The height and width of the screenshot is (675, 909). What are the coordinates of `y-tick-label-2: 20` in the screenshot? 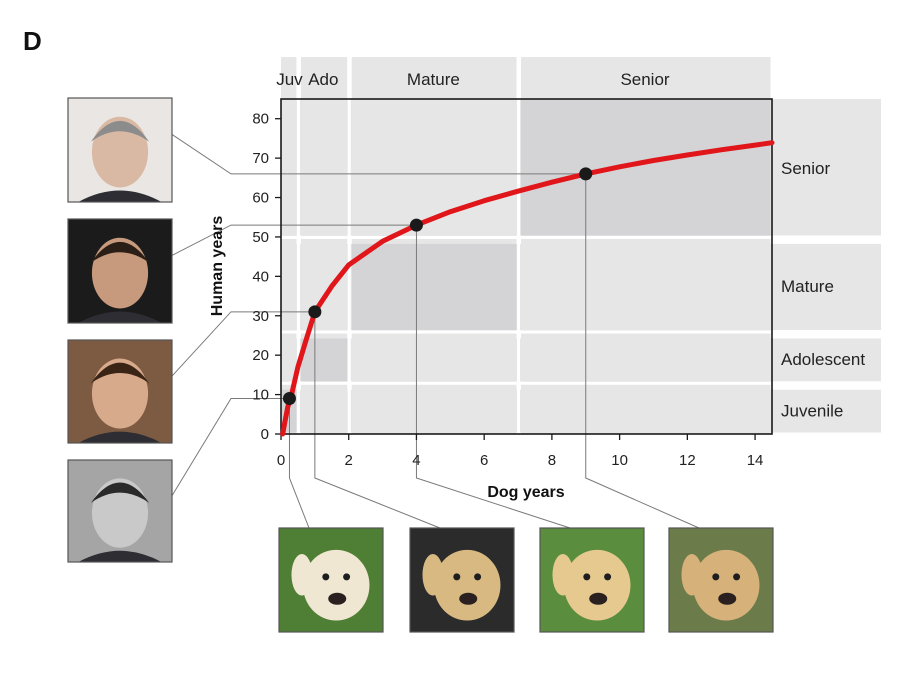 It's located at (260, 355).